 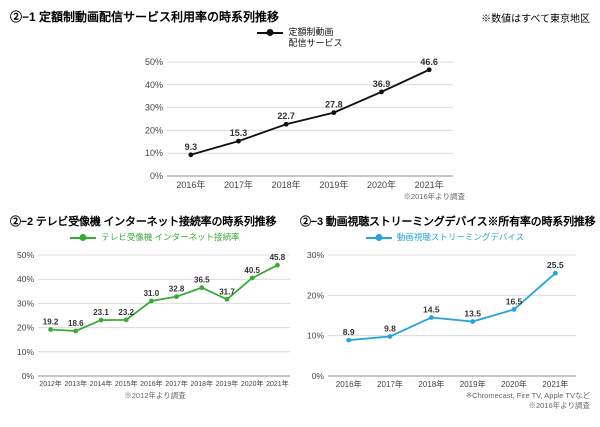 What do you see at coordinates (315, 38) in the screenshot?
I see `chart1-legend-label: 定額制動画 配信サービス` at bounding box center [315, 38].